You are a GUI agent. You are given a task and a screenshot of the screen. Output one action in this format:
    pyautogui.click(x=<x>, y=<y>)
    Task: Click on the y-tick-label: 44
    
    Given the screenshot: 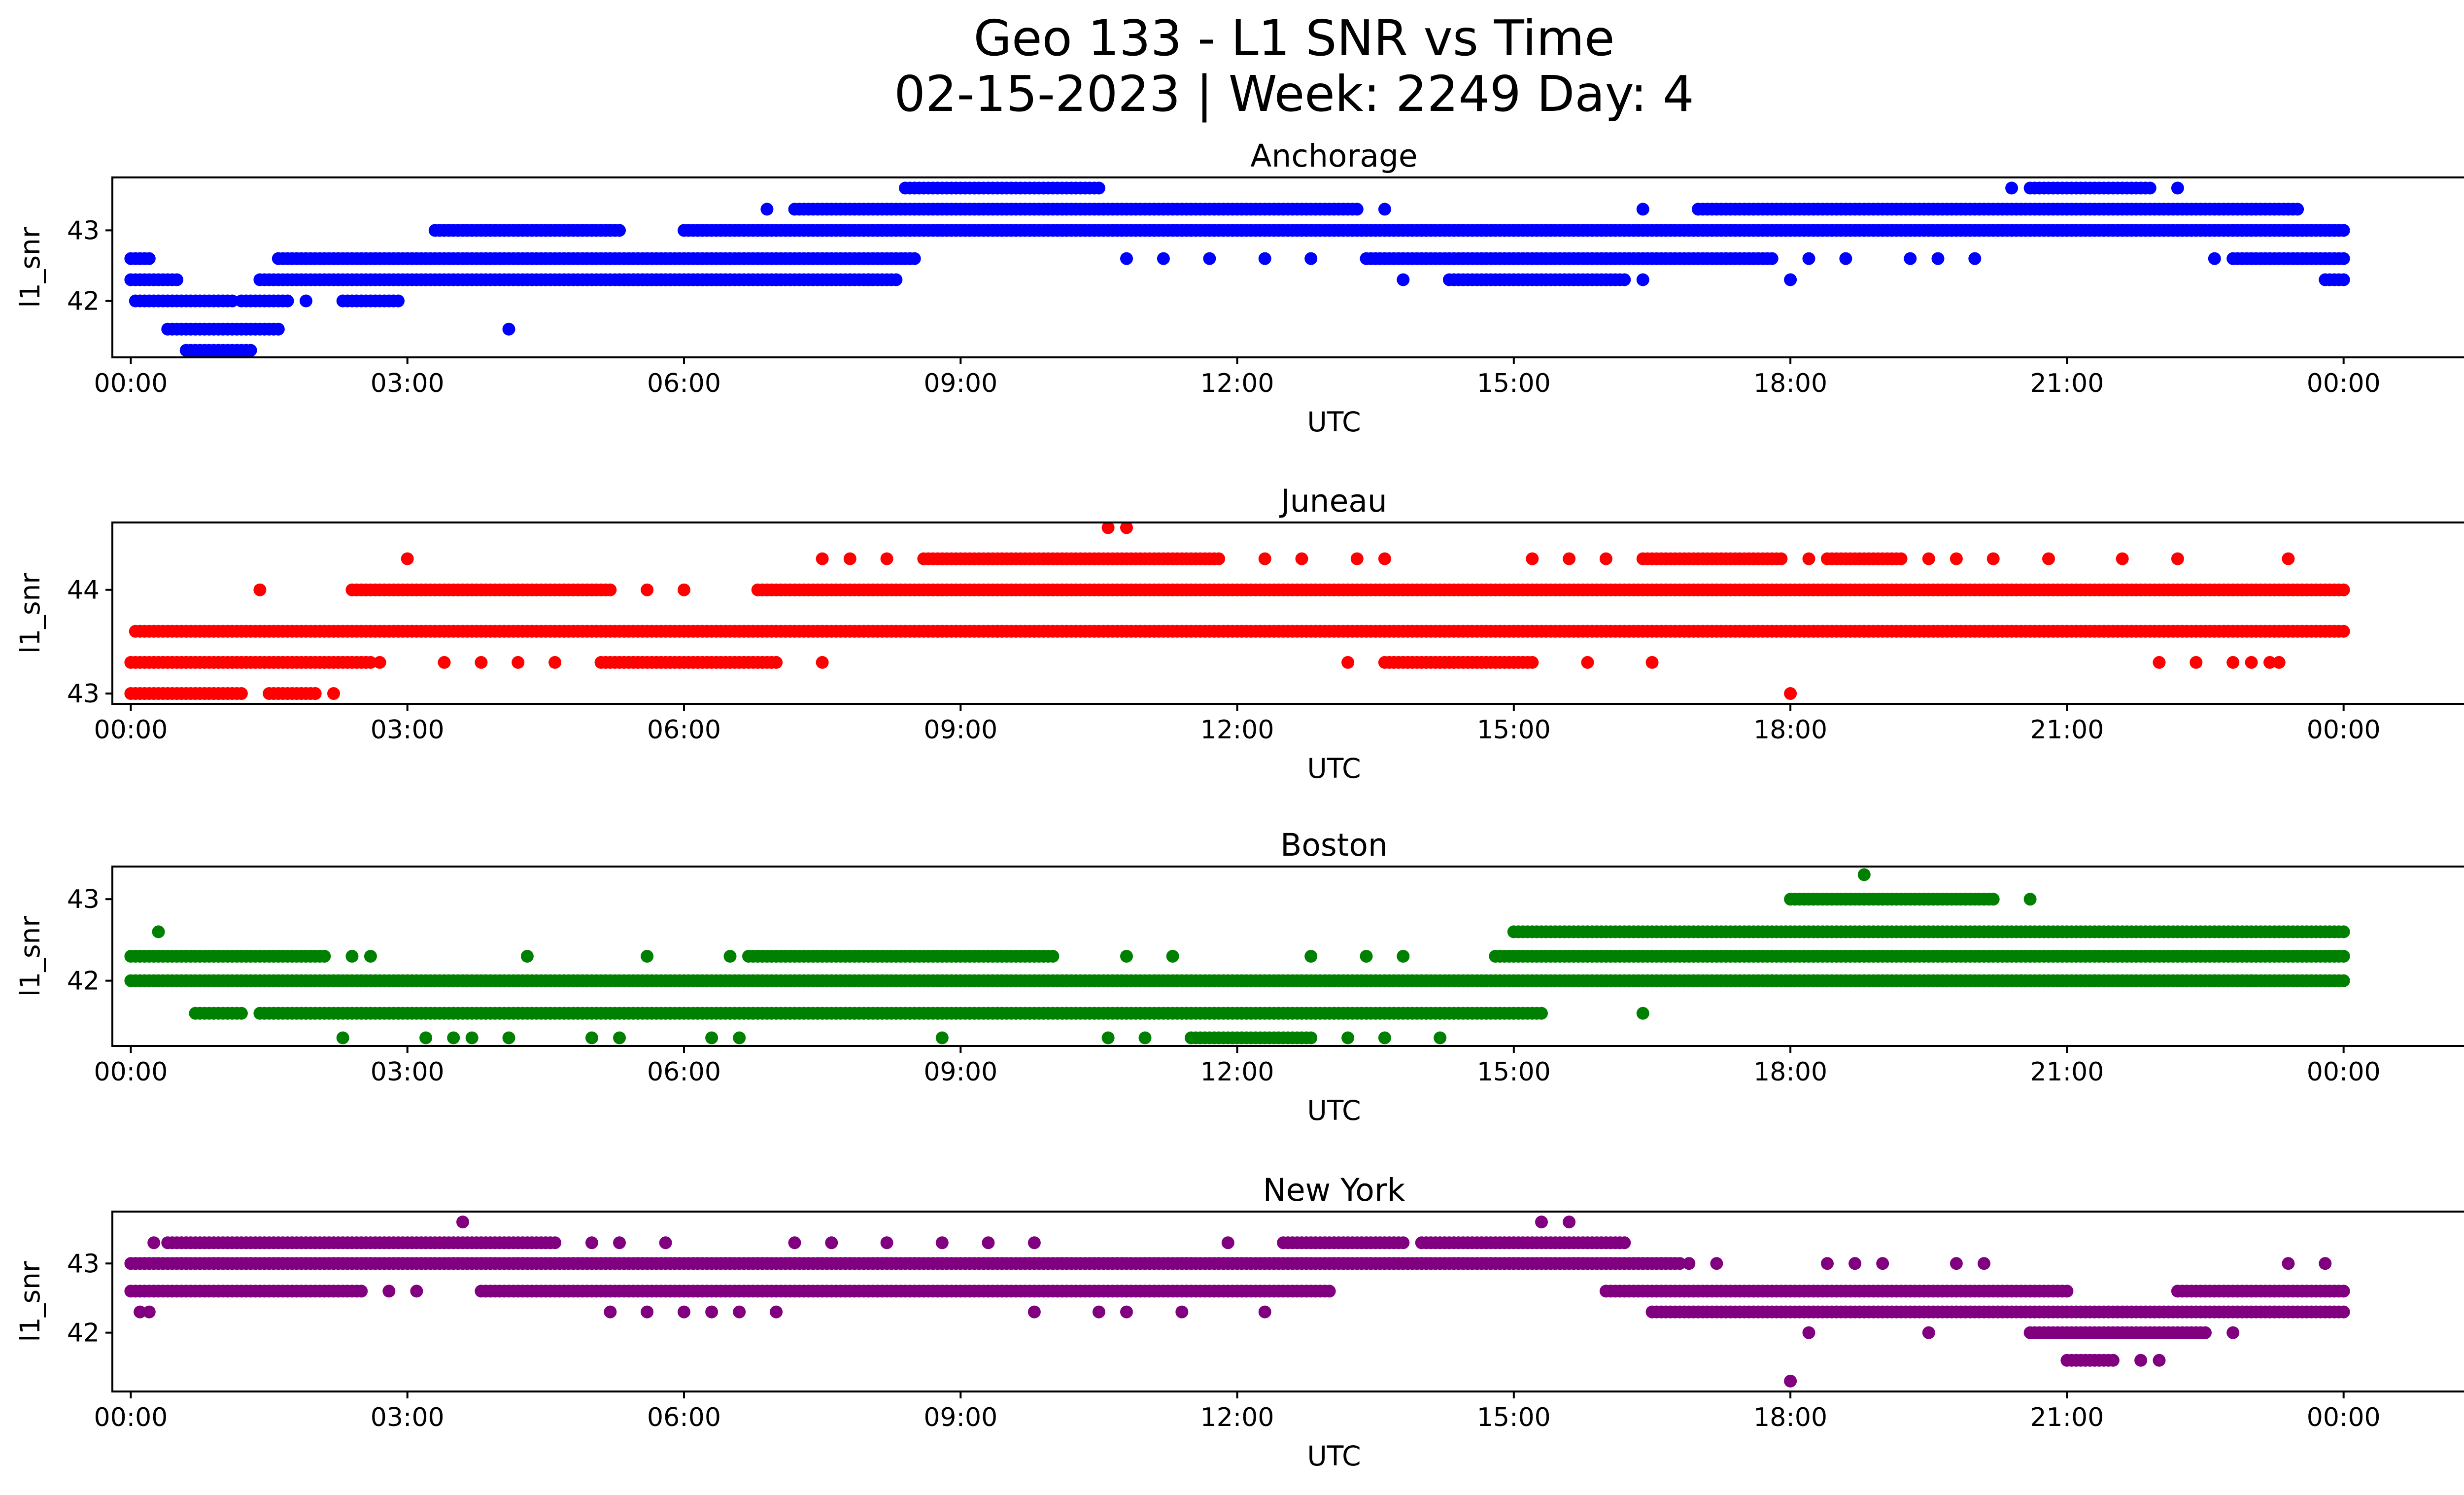 What is the action you would take?
    pyautogui.click(x=83, y=590)
    